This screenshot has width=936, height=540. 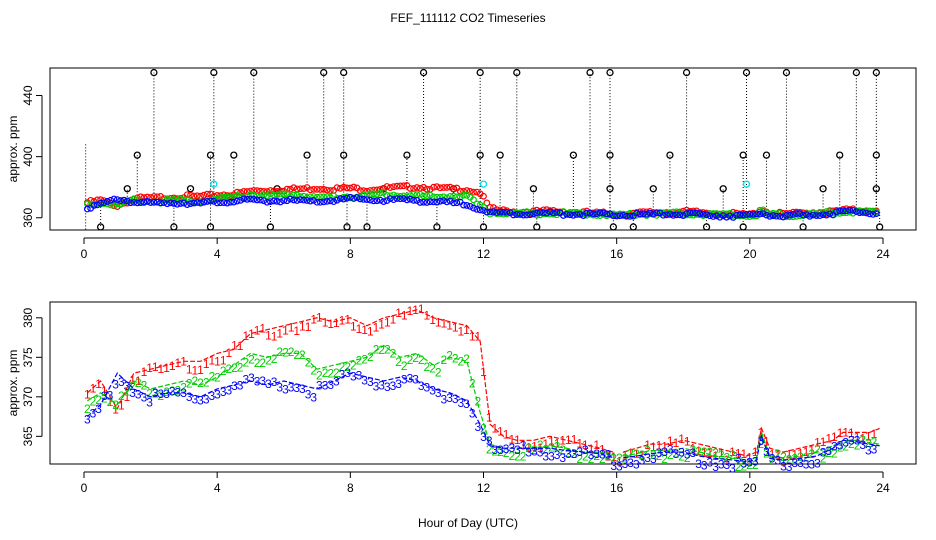 I want to click on outlier-high-point, so click(x=786, y=72).